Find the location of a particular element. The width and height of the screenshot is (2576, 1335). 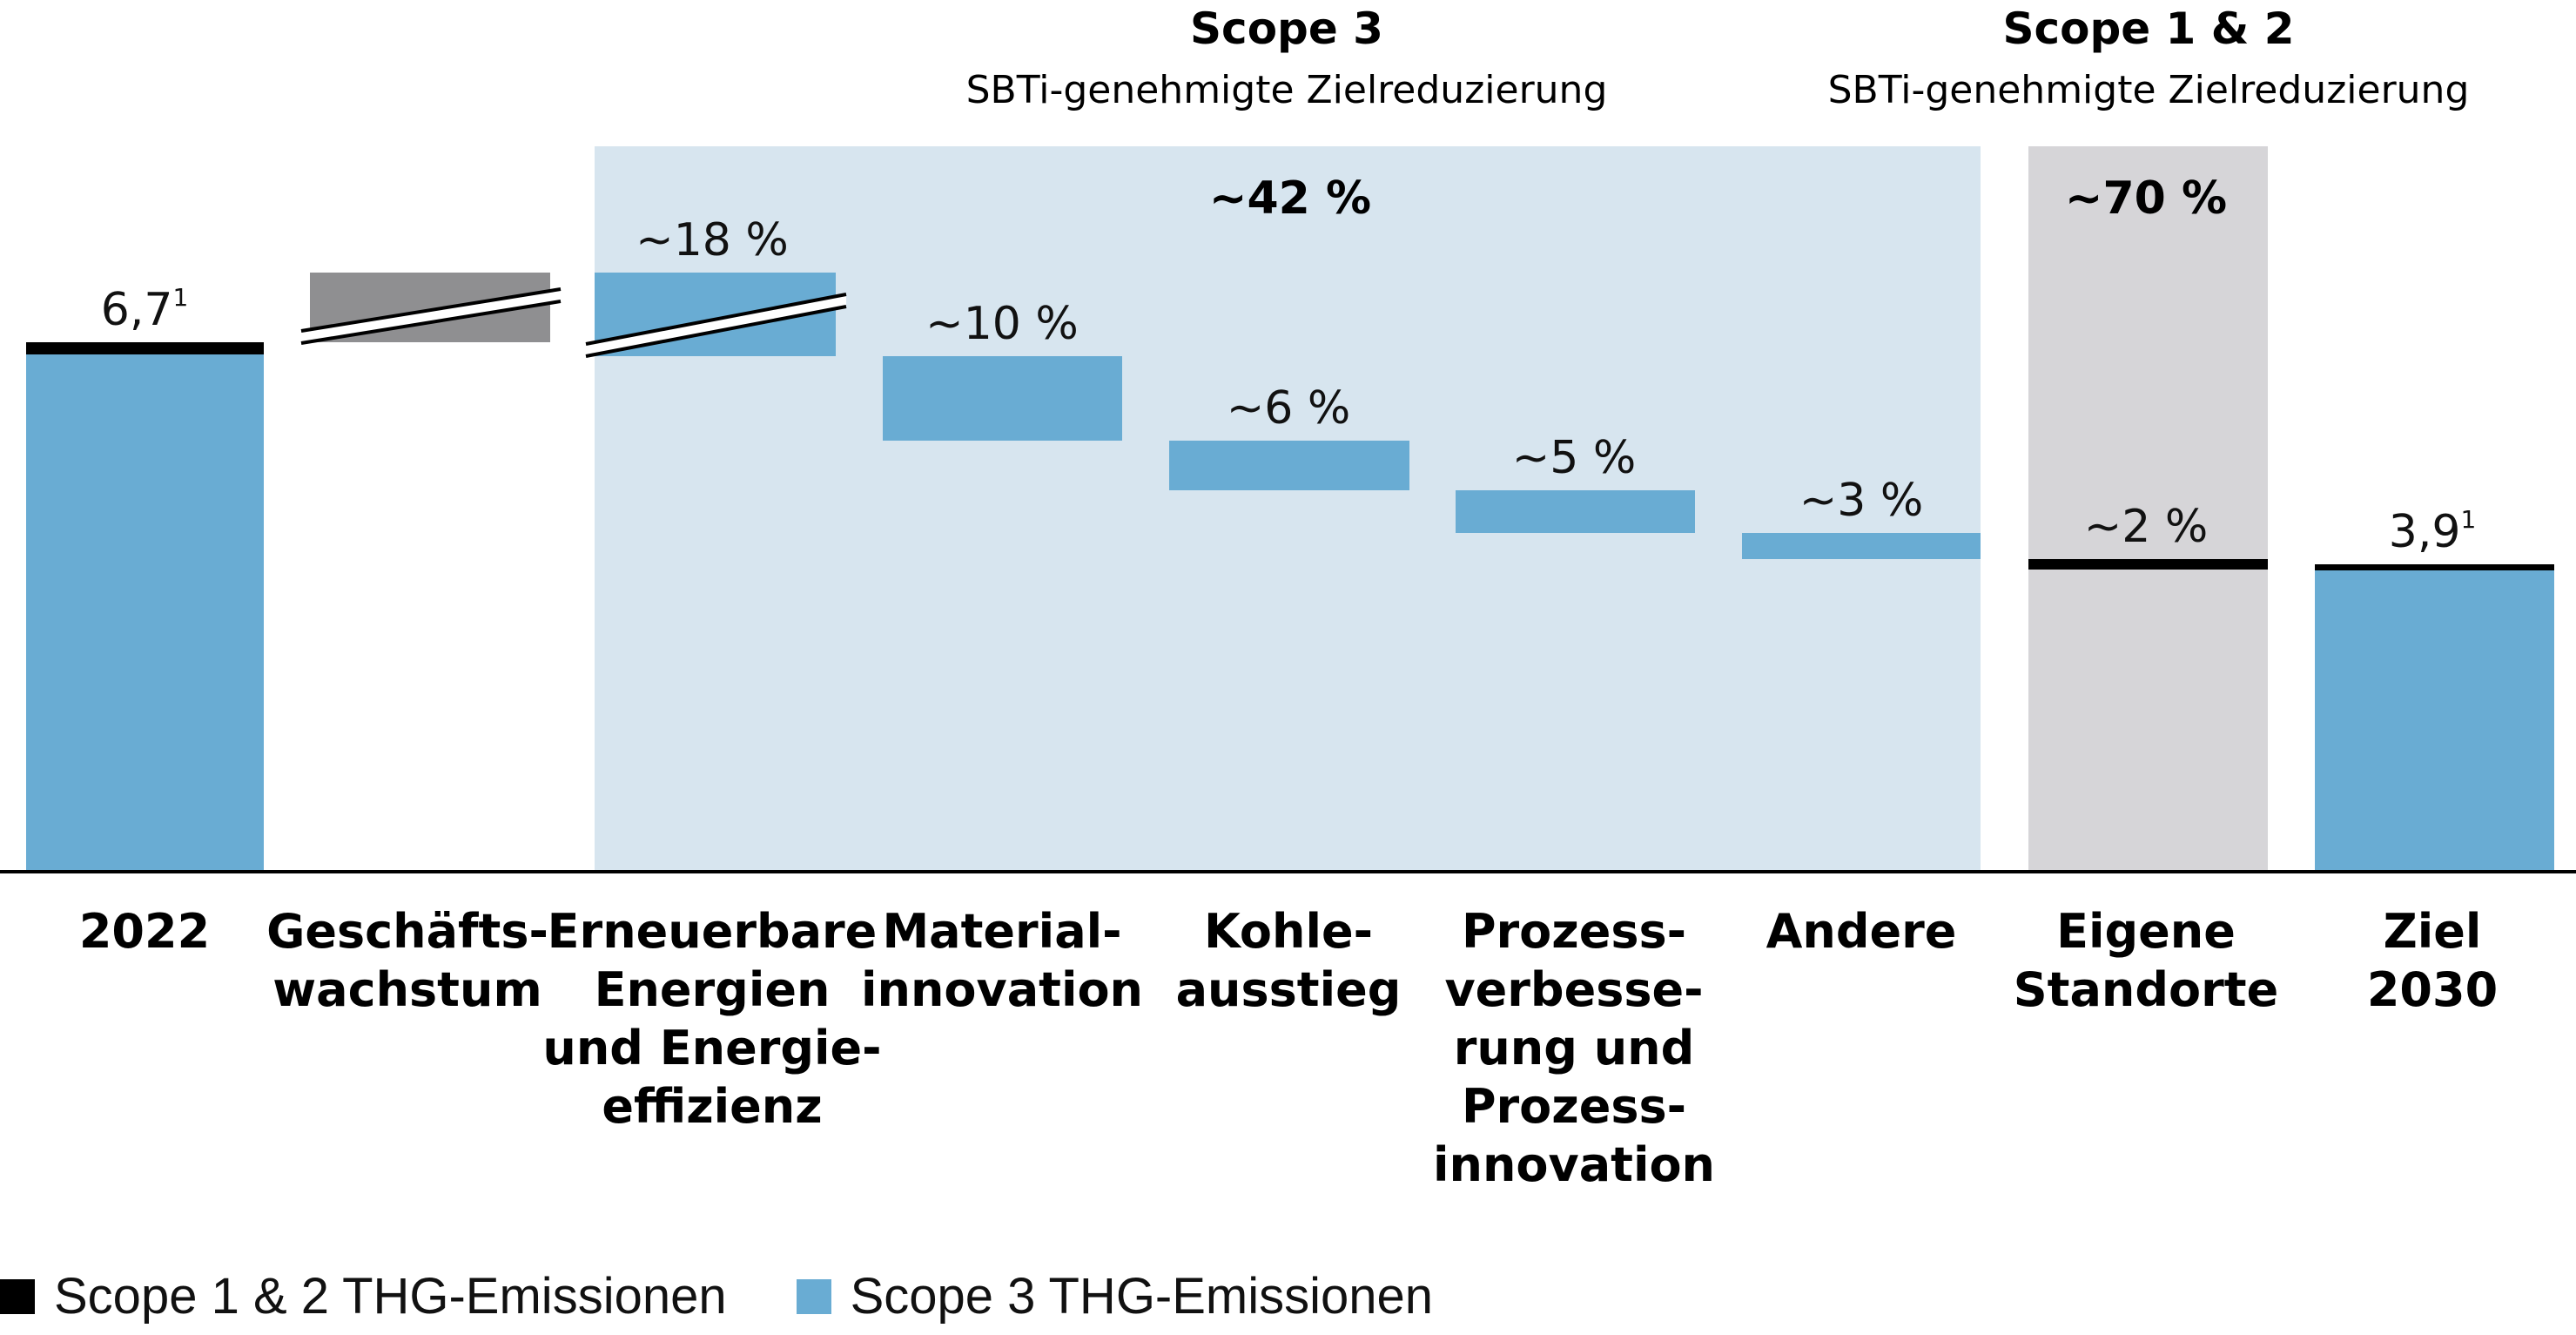

category-label-5-line-4: innovation is located at coordinates (1574, 1164).